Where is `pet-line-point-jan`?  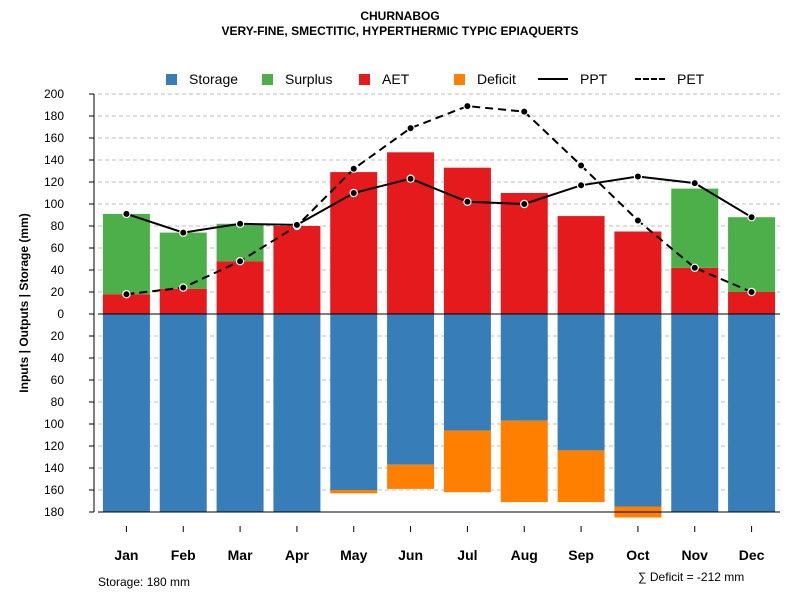
pet-line-point-jan is located at coordinates (126, 294).